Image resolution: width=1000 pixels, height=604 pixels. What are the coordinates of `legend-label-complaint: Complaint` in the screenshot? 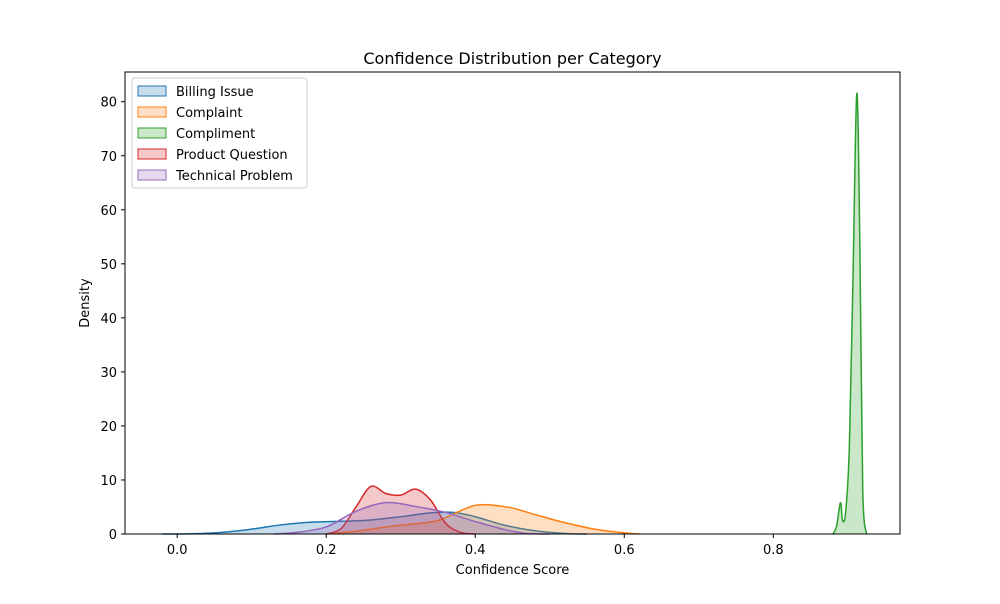 It's located at (209, 113).